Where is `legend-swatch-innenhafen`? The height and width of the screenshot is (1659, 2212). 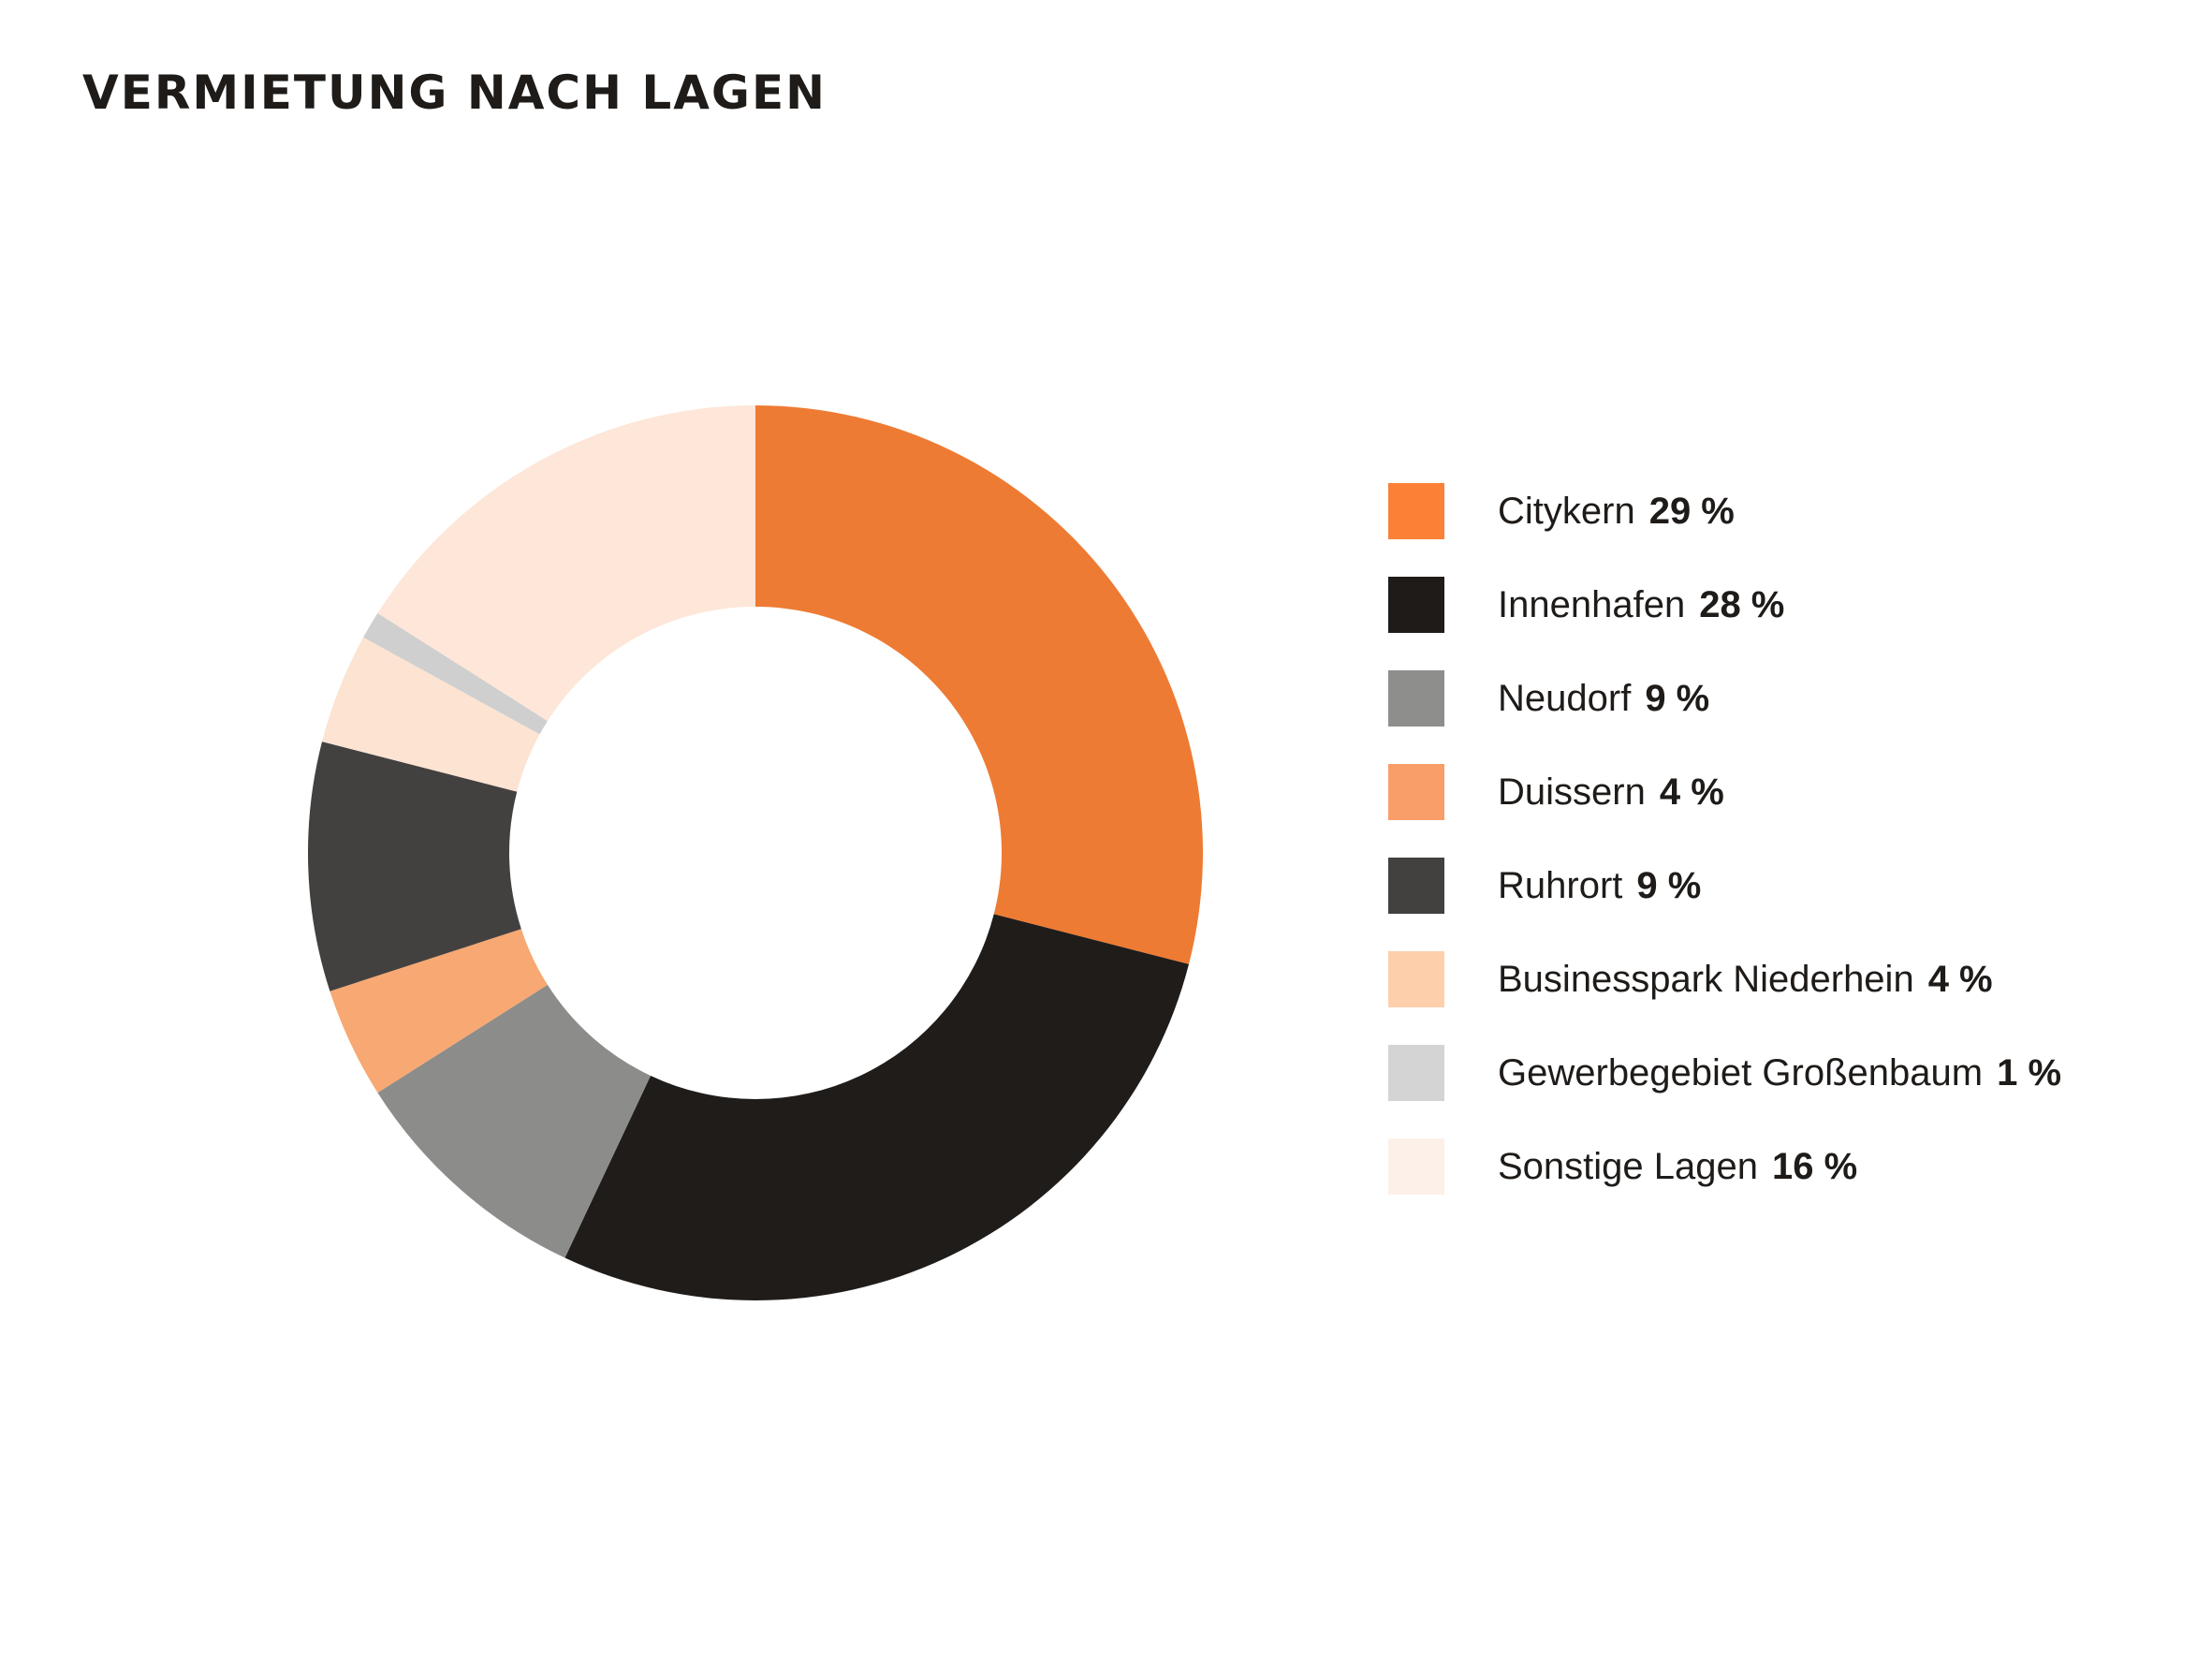
legend-swatch-innenhafen is located at coordinates (1416, 605).